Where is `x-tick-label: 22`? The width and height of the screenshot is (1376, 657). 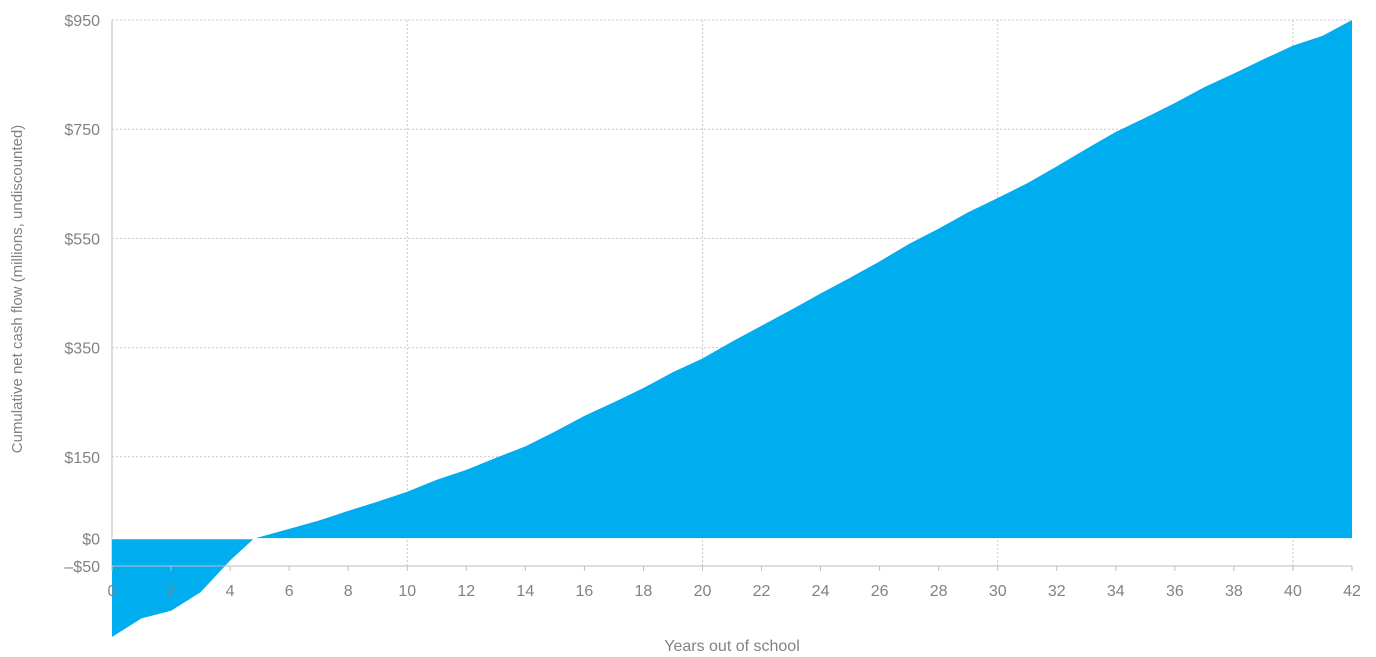
x-tick-label: 22 is located at coordinates (762, 591).